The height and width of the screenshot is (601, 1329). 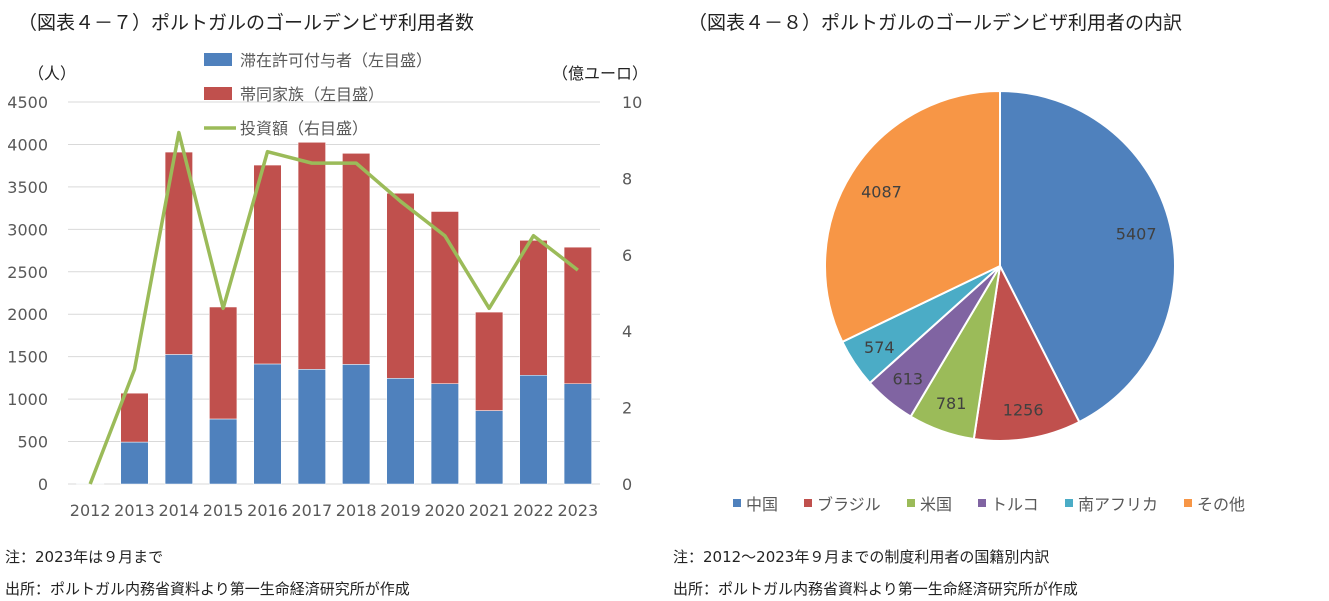 I want to click on right-axis-unit: （億ユーロ）, so click(x=600, y=73).